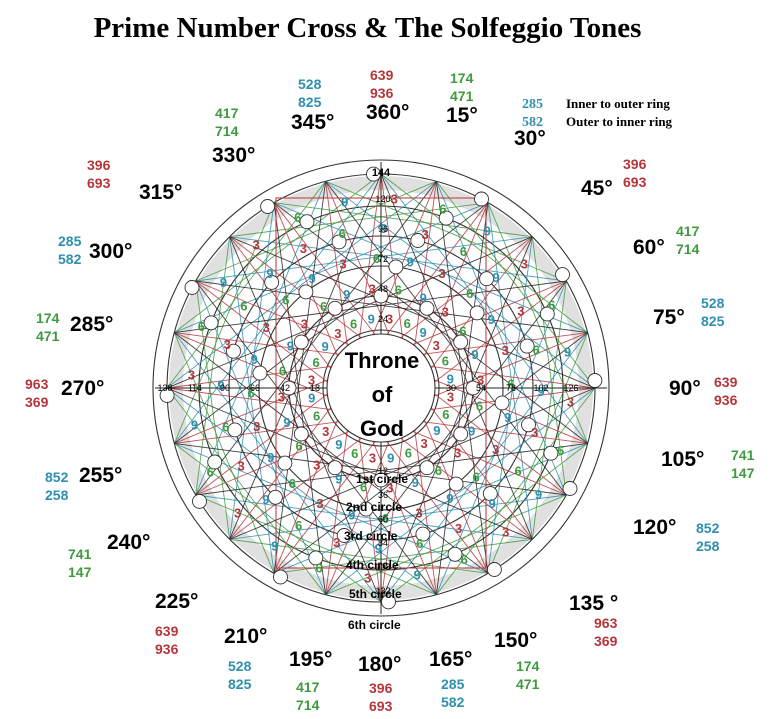  What do you see at coordinates (708, 537) in the screenshot?
I see `tone-120: 852 258` at bounding box center [708, 537].